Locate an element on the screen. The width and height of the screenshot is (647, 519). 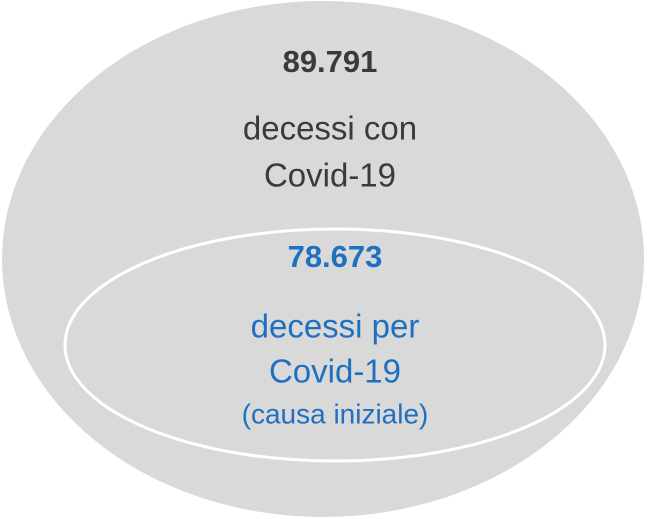
outer-label-line: Covid-19 is located at coordinates (330, 175).